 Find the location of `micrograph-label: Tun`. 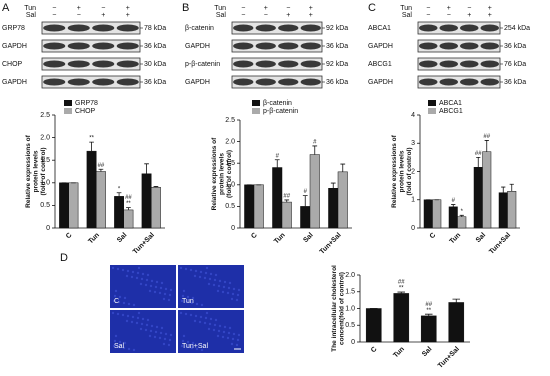

micrograph-label: Tun is located at coordinates (188, 301).